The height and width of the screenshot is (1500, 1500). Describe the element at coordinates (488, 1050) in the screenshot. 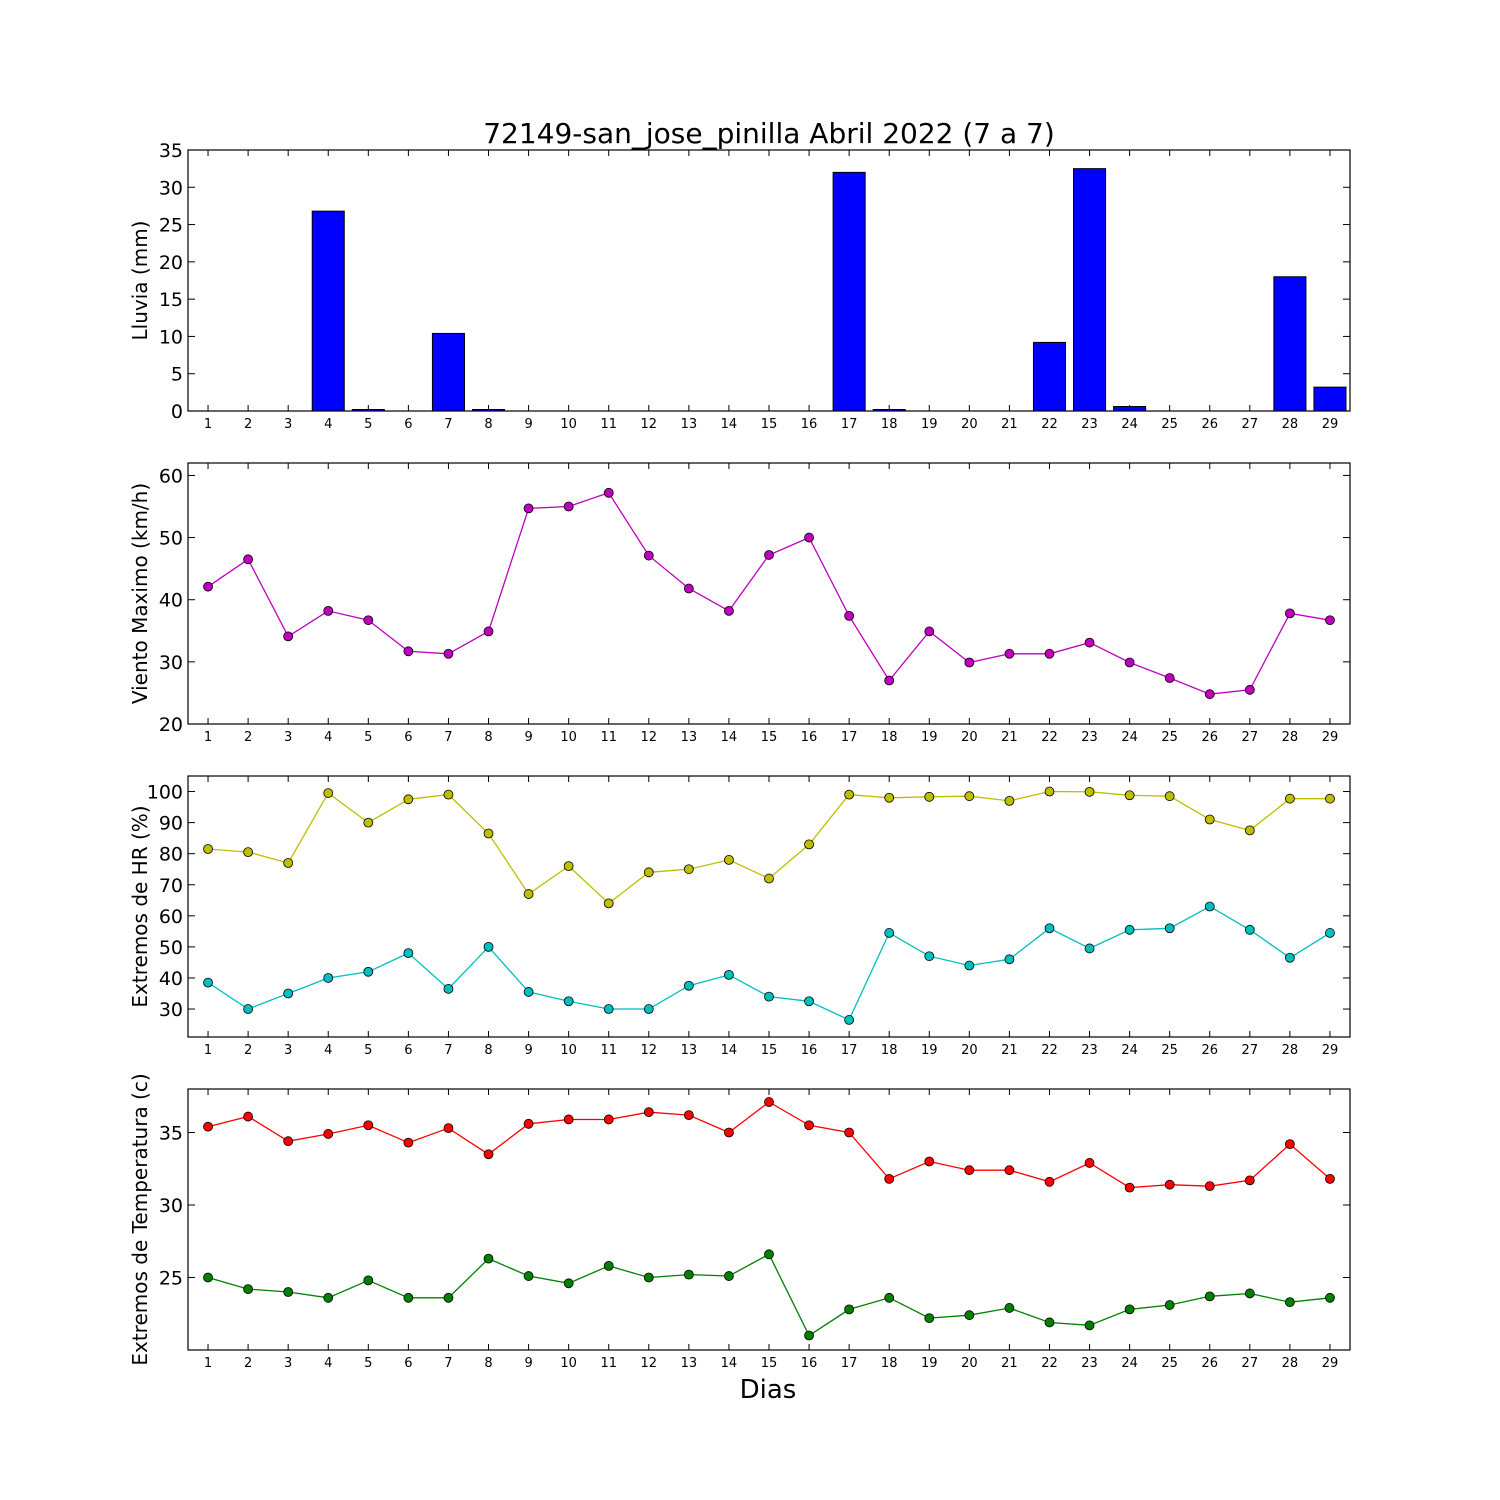

I see `x-tick-label: 8` at that location.